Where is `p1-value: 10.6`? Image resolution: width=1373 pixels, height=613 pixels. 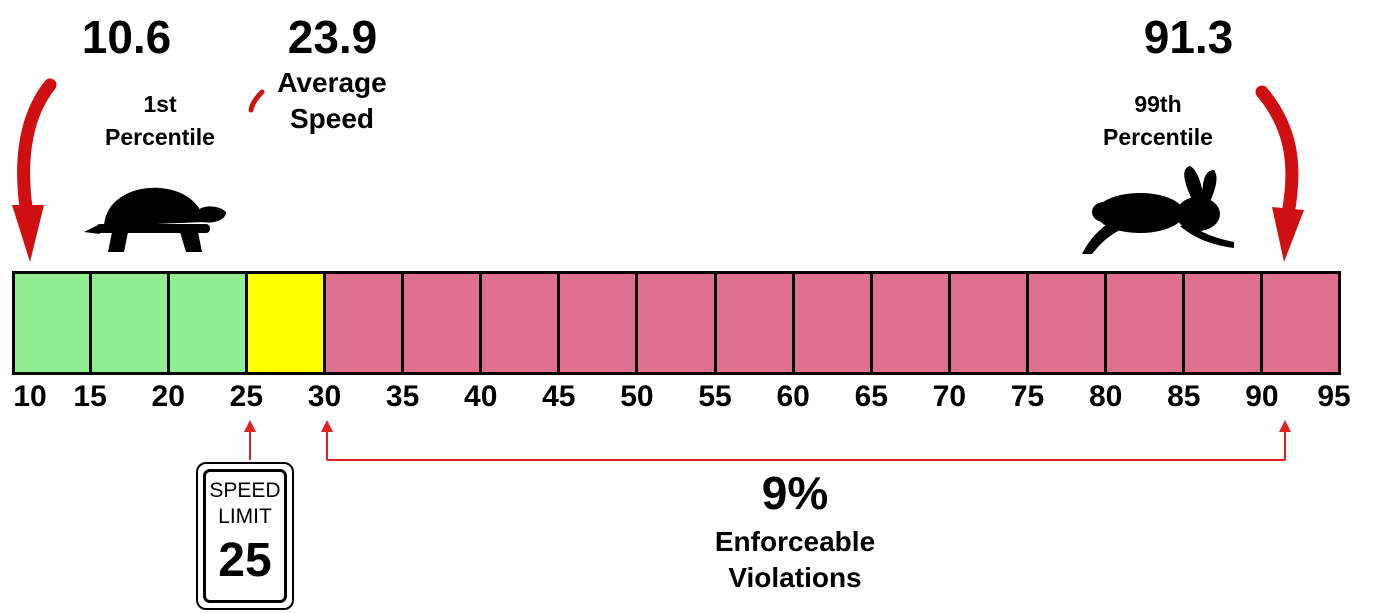 p1-value: 10.6 is located at coordinates (126, 37).